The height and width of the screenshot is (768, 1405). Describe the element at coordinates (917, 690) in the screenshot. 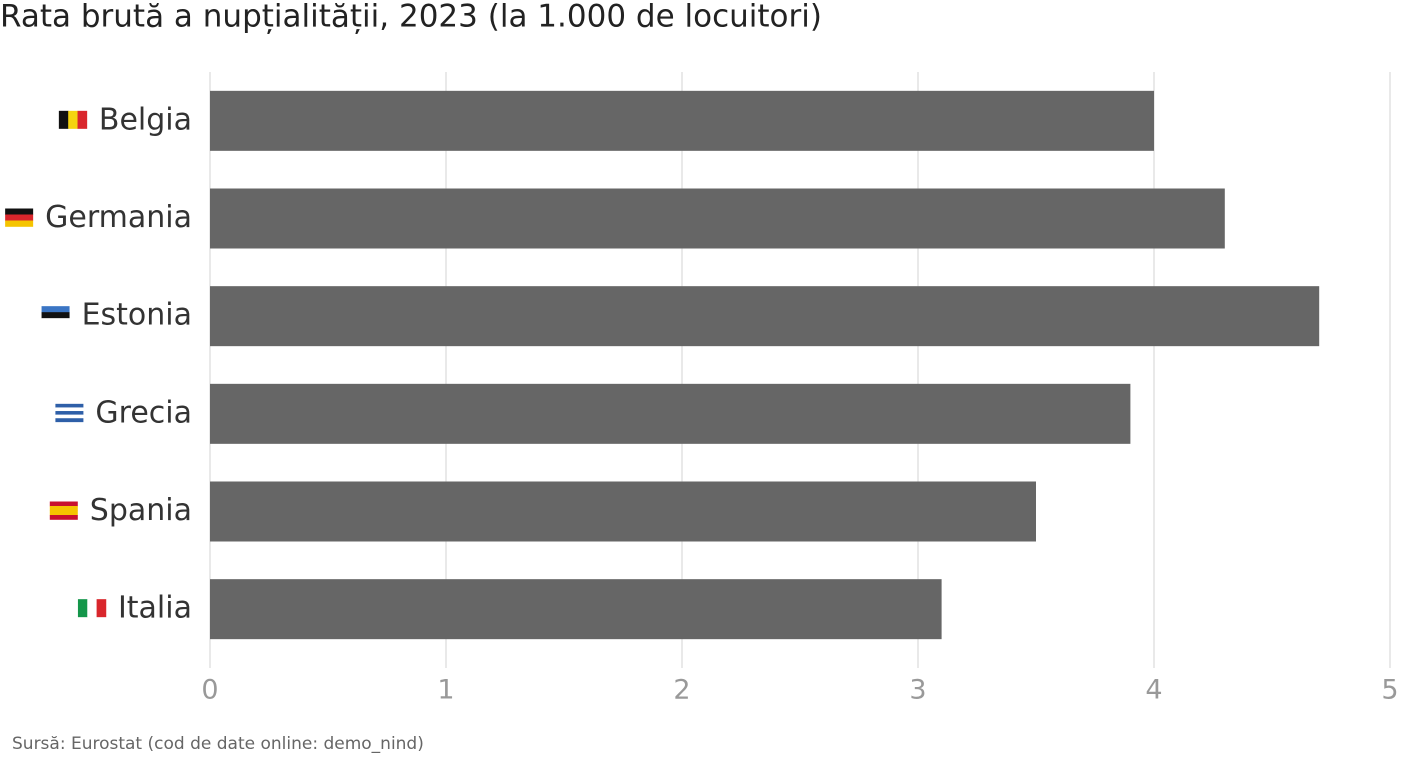

I see `x-tick-label: 3` at that location.